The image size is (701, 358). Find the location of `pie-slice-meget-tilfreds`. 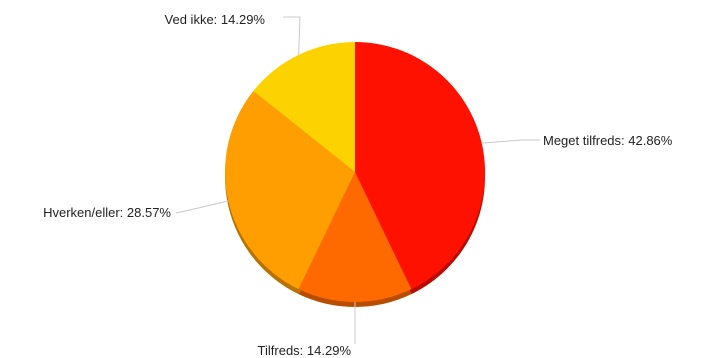

pie-slice-meget-tilfreds is located at coordinates (420, 166).